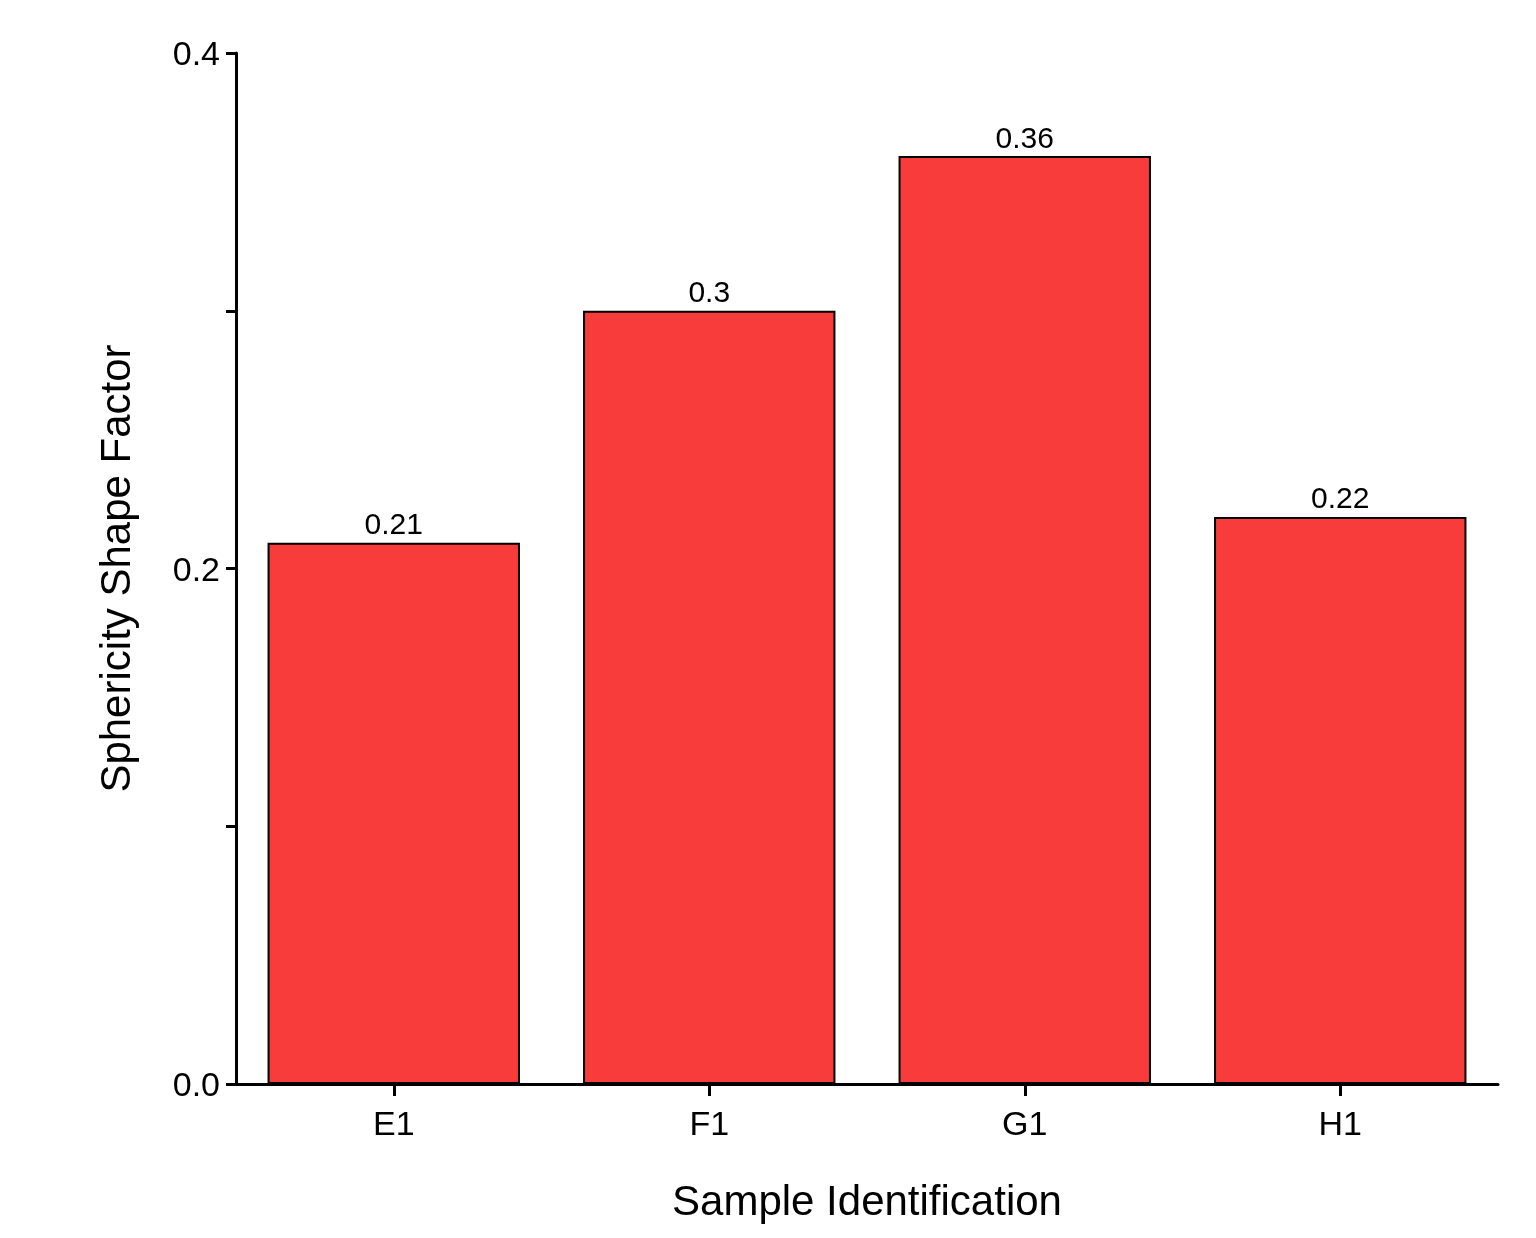 This screenshot has height=1238, width=1536. I want to click on y-tick-label: 0.4, so click(196, 53).